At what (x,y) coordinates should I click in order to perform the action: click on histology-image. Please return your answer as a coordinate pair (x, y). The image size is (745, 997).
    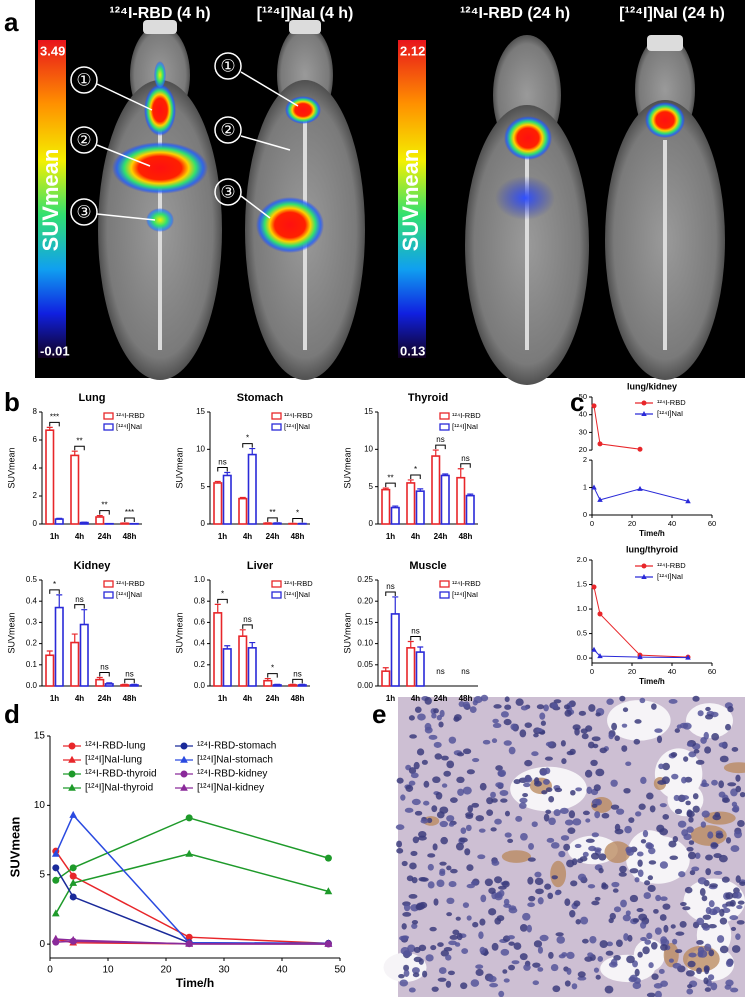
    Looking at the image, I should click on (564, 845).